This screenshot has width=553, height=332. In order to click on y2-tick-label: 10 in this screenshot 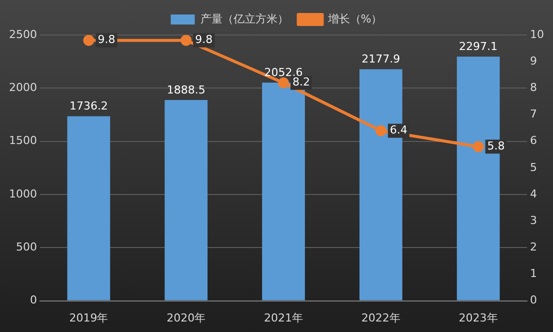, I will do `click(537, 34)`.